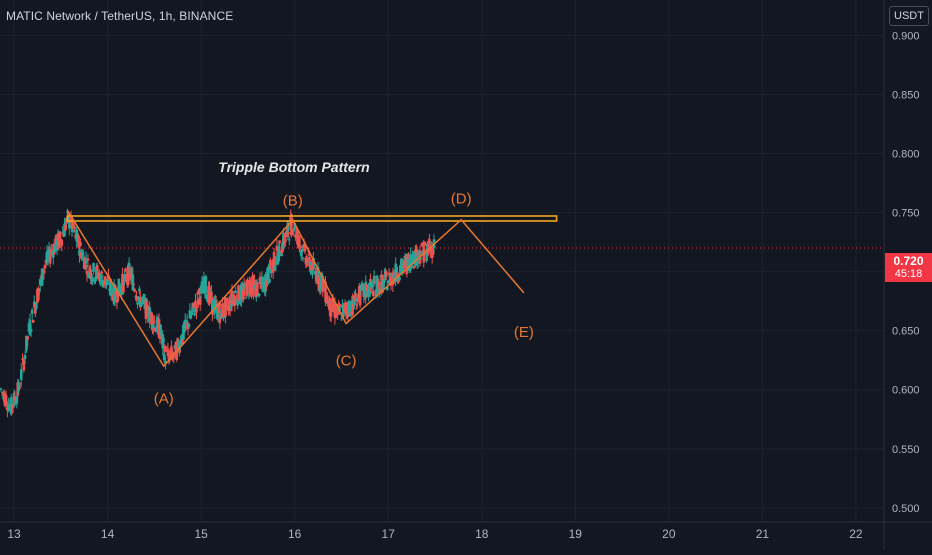 The width and height of the screenshot is (932, 555). What do you see at coordinates (856, 534) in the screenshot?
I see `x-tick-label: 22` at bounding box center [856, 534].